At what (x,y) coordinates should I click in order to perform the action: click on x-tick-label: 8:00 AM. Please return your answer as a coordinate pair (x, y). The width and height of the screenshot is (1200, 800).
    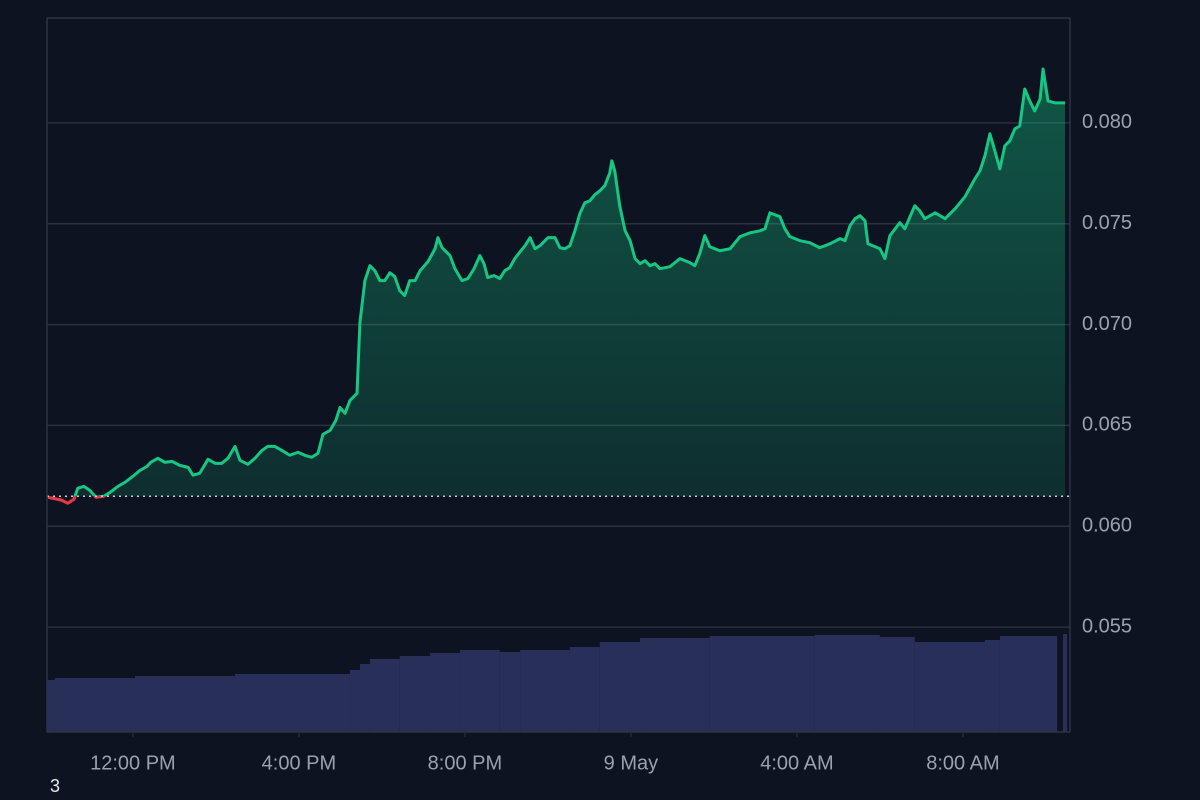
    Looking at the image, I should click on (962, 763).